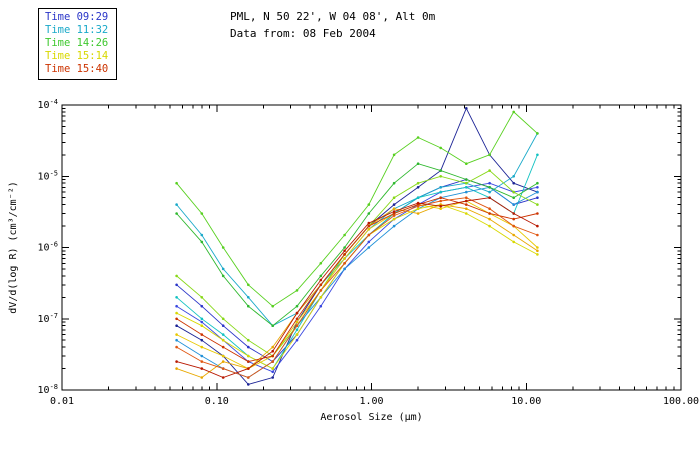 This screenshot has height=450, width=700. What do you see at coordinates (48, 175) in the screenshot?
I see `svg-text: 10⁻⁵` at bounding box center [48, 175].